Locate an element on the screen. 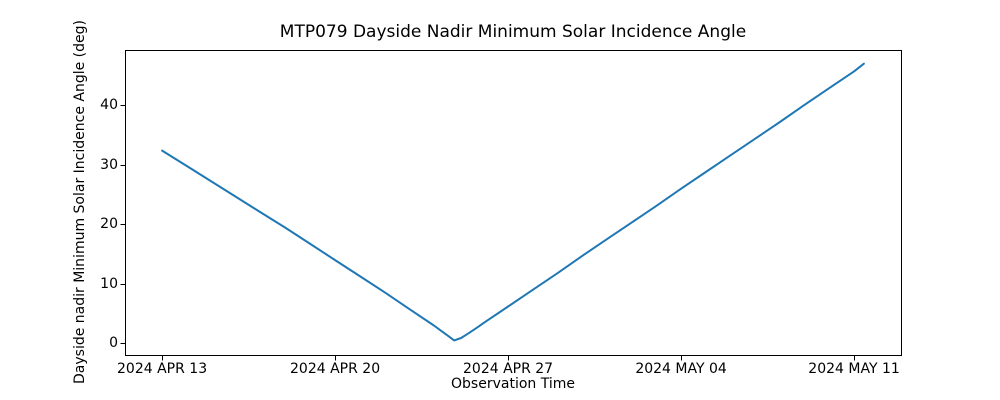 The width and height of the screenshot is (1000, 400). y-tick-label: 30 is located at coordinates (109, 164).